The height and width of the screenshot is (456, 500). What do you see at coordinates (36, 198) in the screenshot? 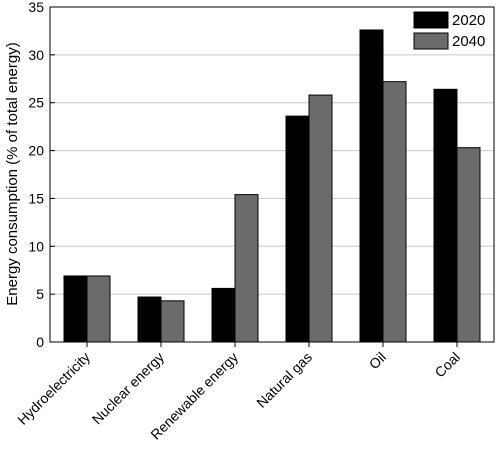
I see `y-tick-label: 15` at bounding box center [36, 198].